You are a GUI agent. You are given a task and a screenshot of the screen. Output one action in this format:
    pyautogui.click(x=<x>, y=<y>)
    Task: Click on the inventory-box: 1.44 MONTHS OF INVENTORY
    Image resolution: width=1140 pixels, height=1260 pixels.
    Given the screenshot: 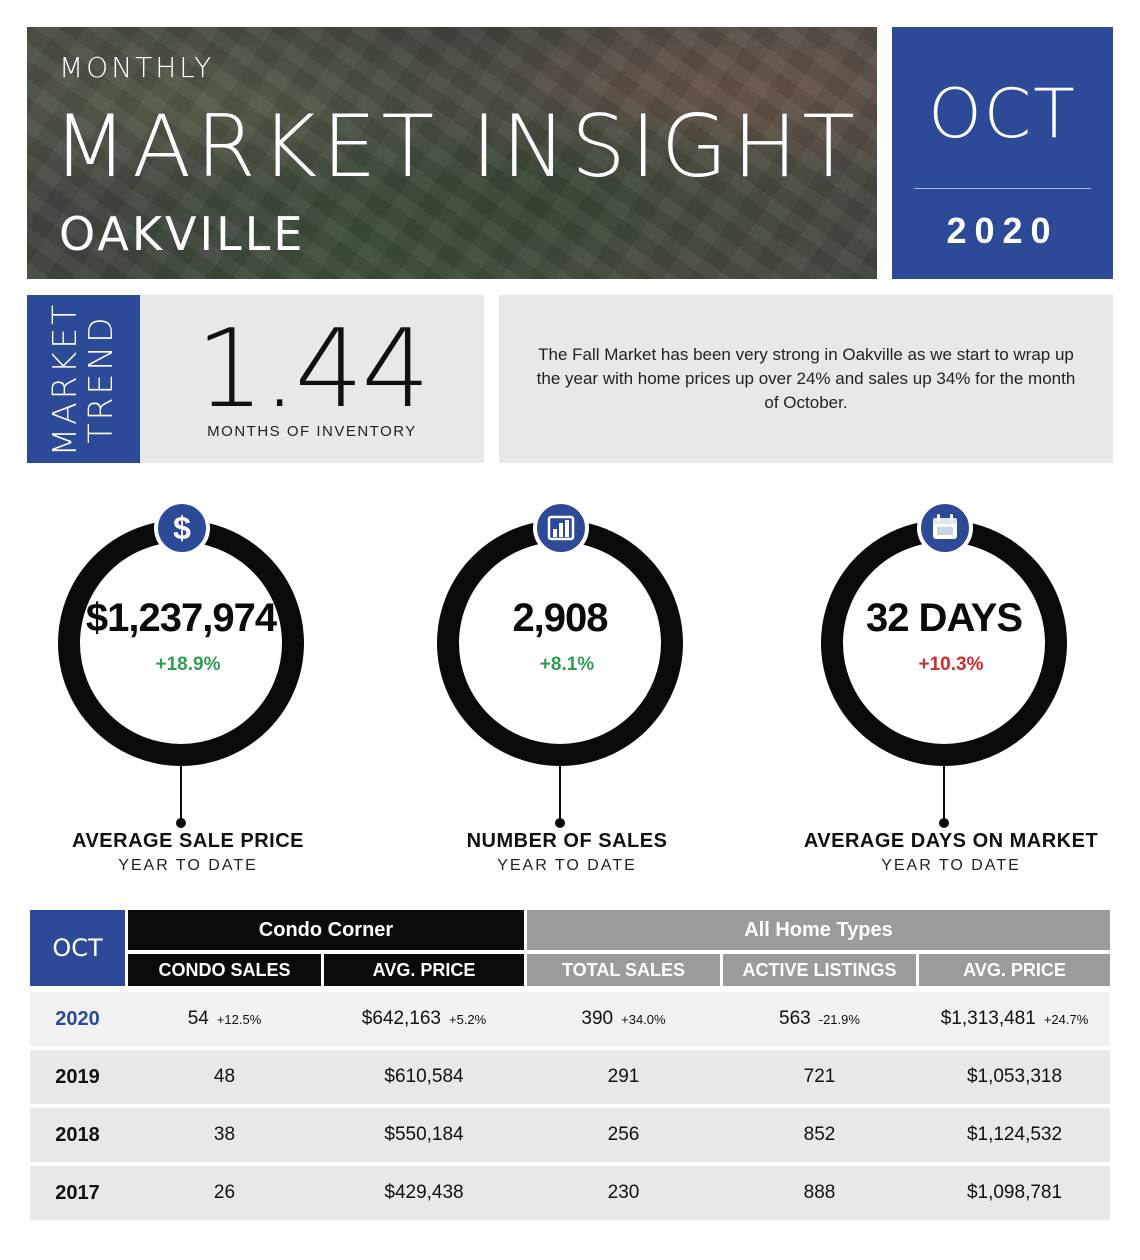 What is the action you would take?
    pyautogui.click(x=312, y=379)
    